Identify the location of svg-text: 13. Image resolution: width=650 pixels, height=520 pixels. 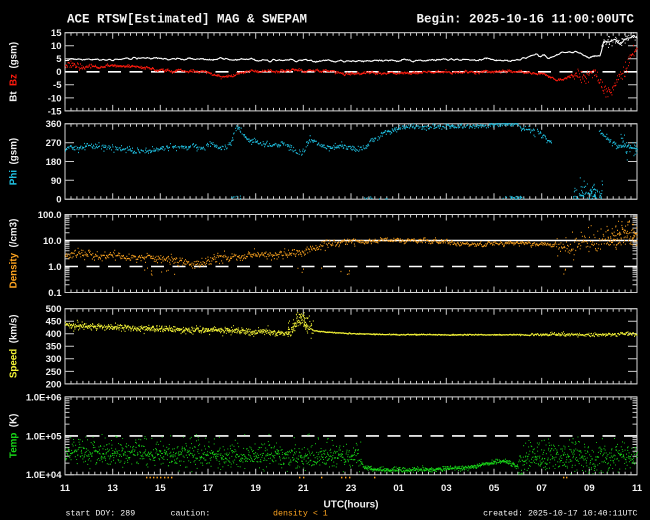
(112, 488).